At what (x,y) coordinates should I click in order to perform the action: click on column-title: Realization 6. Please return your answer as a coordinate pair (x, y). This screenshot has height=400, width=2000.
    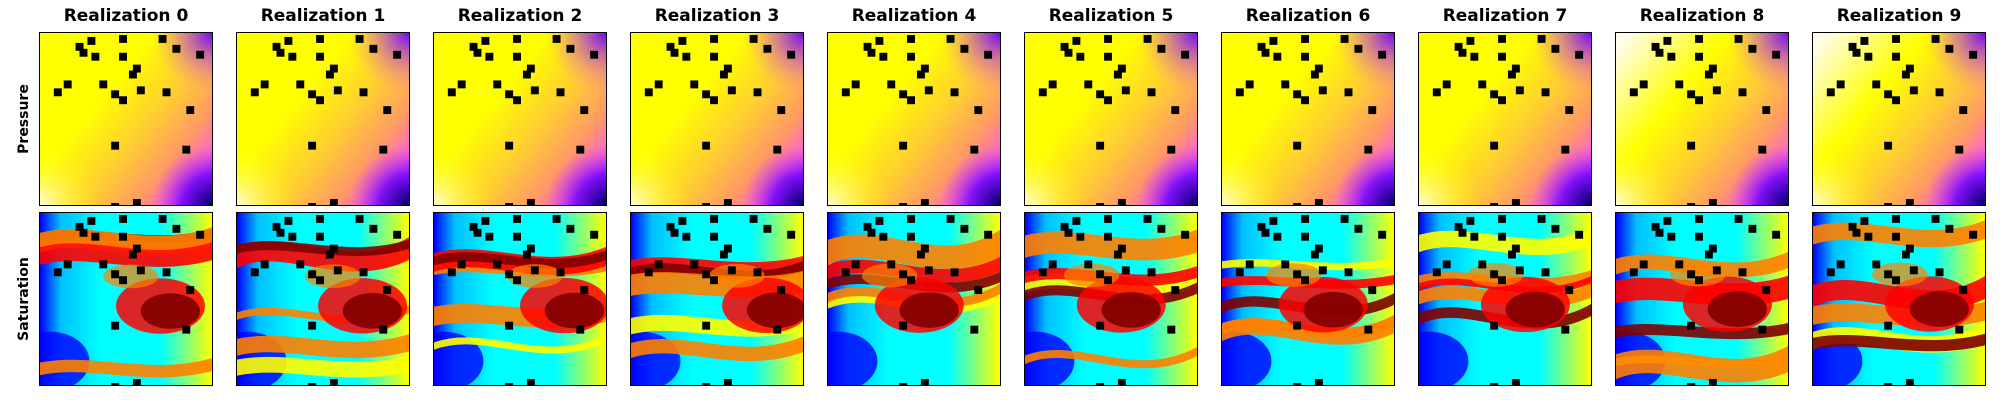
    Looking at the image, I should click on (1308, 16).